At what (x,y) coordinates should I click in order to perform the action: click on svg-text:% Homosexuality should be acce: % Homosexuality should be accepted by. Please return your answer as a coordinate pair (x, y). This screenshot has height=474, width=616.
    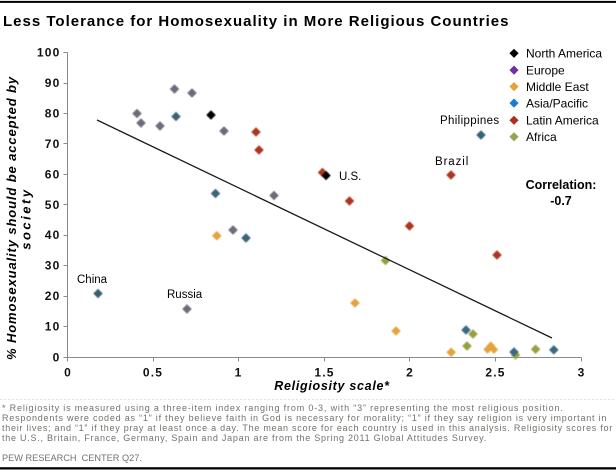
    Looking at the image, I should click on (11, 218).